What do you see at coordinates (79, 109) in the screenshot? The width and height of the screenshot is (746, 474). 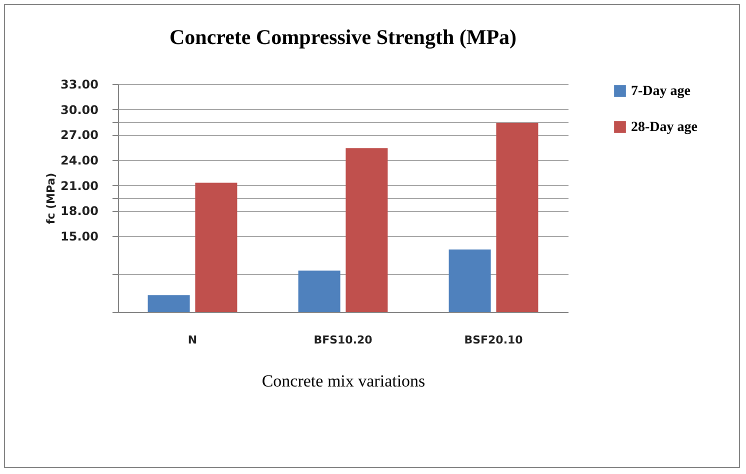 I see `y-tick-label: 30.00` at bounding box center [79, 109].